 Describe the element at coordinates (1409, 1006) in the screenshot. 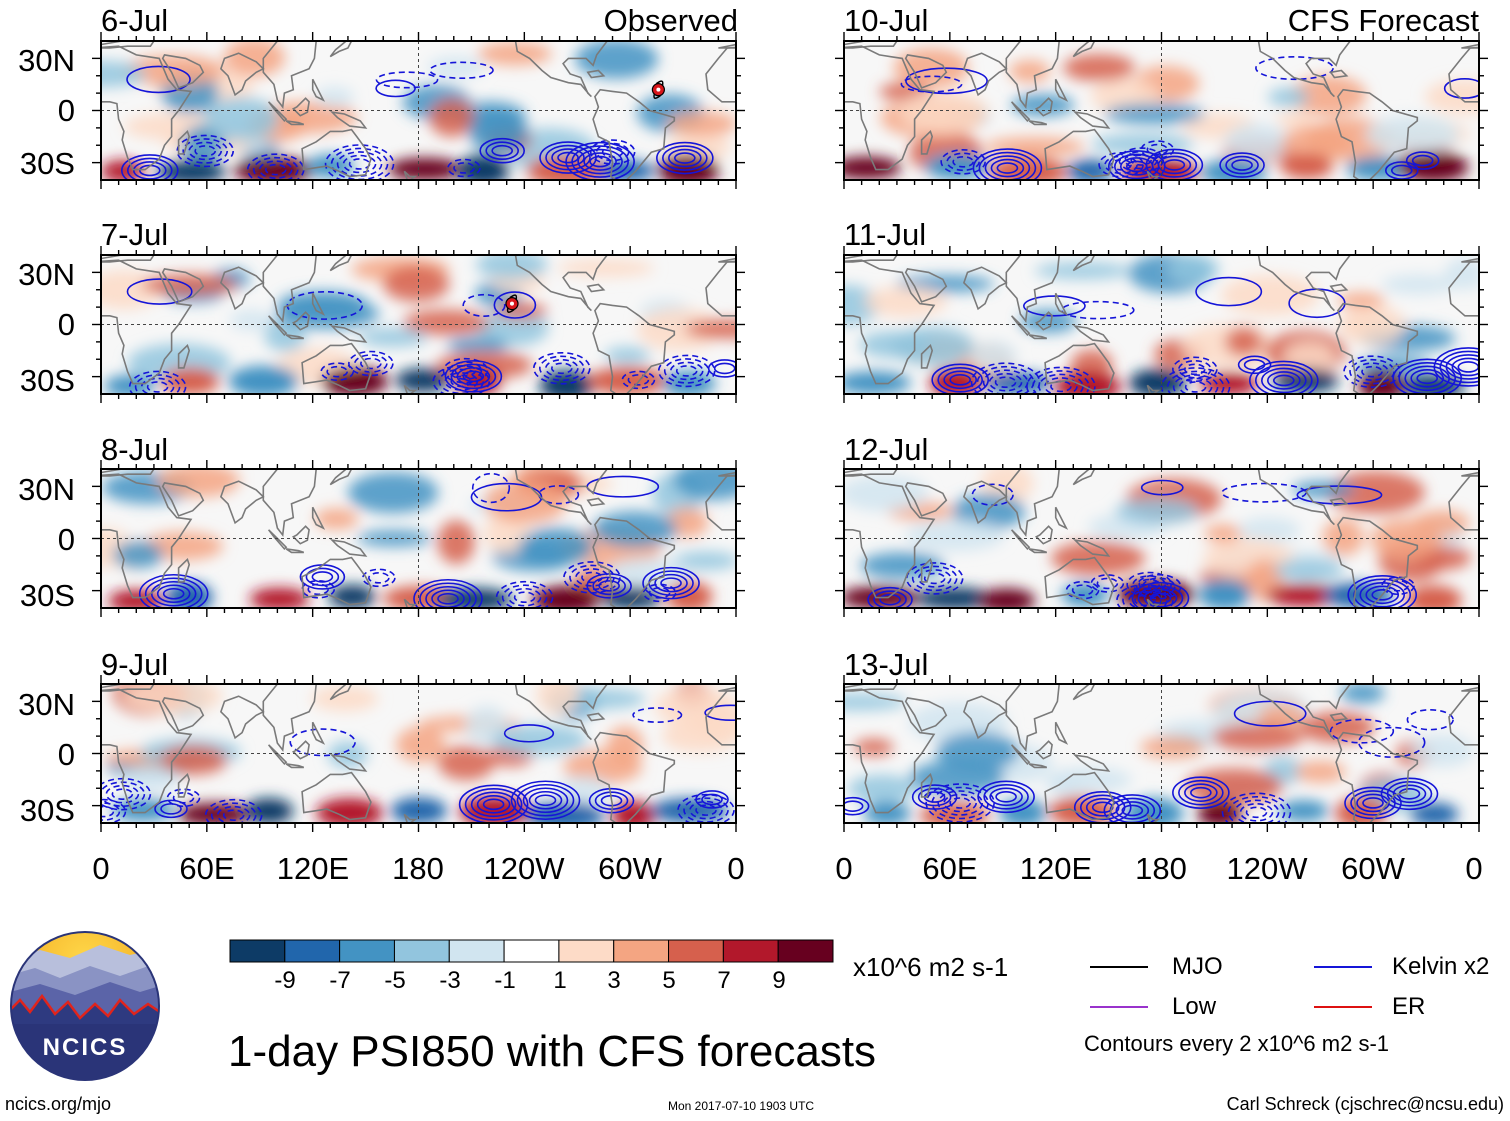

I see `legend-label-er: ER` at that location.